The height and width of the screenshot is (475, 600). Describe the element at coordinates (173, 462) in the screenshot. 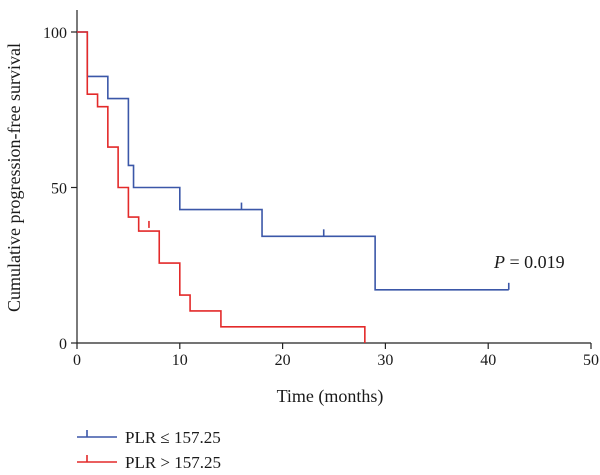

I see `legend-label-1: PLR > 157.25` at that location.